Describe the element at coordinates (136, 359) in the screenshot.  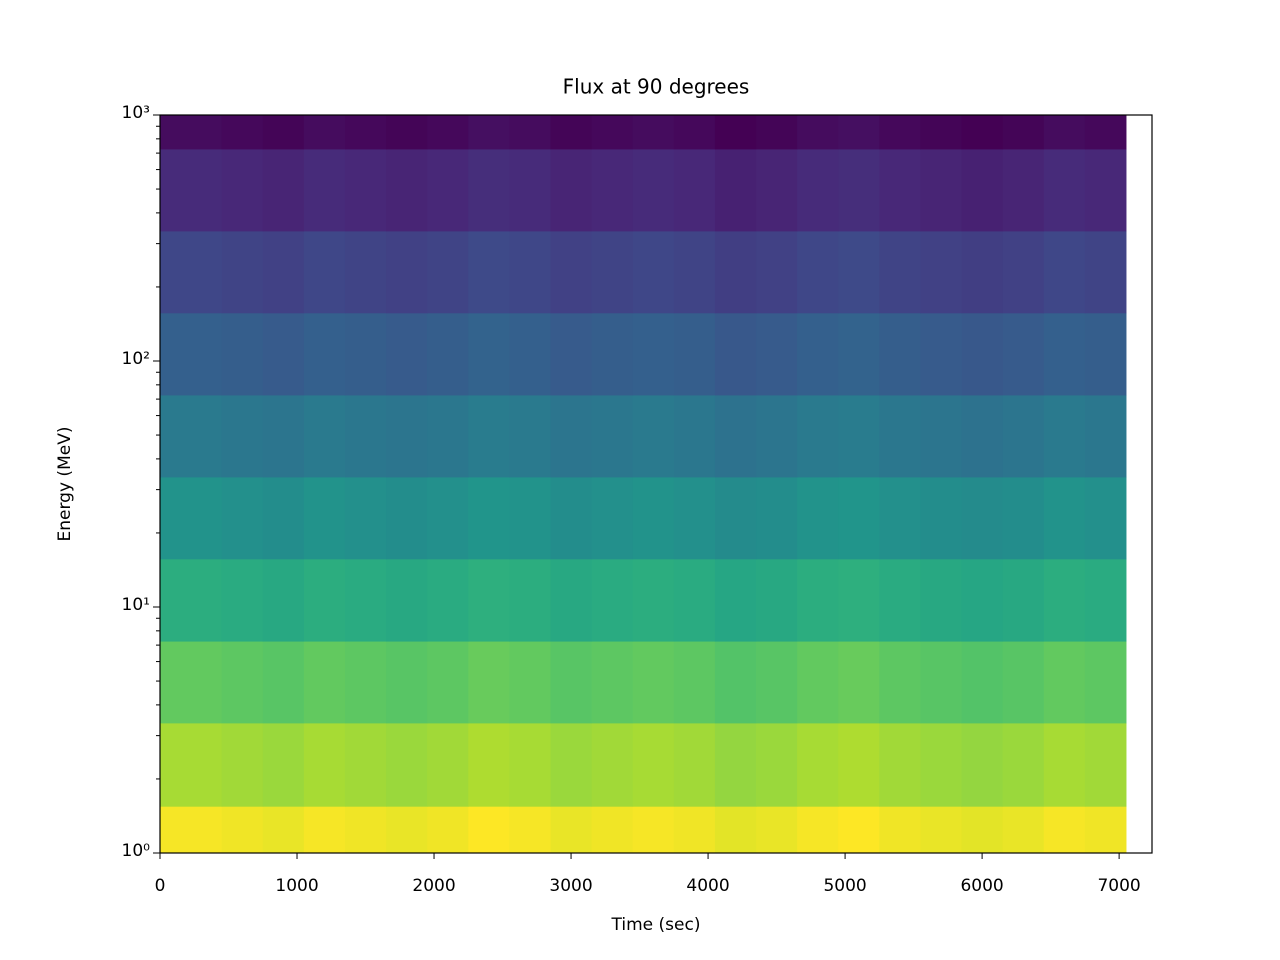
I see `y-tick-label: 10²` at that location.